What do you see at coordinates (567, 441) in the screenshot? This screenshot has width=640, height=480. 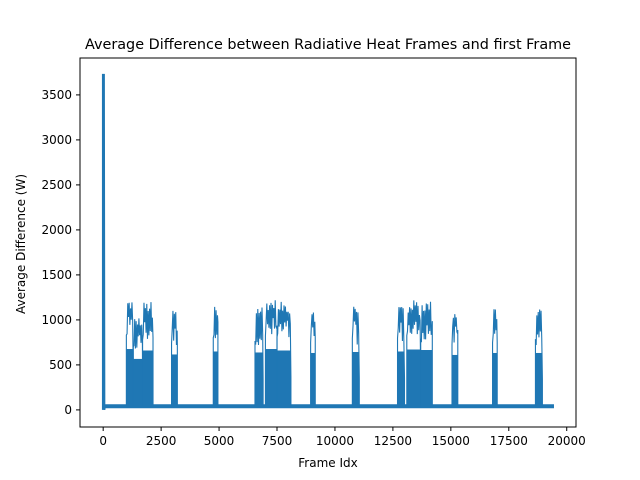 I see `x-tick-label: 20000` at bounding box center [567, 441].